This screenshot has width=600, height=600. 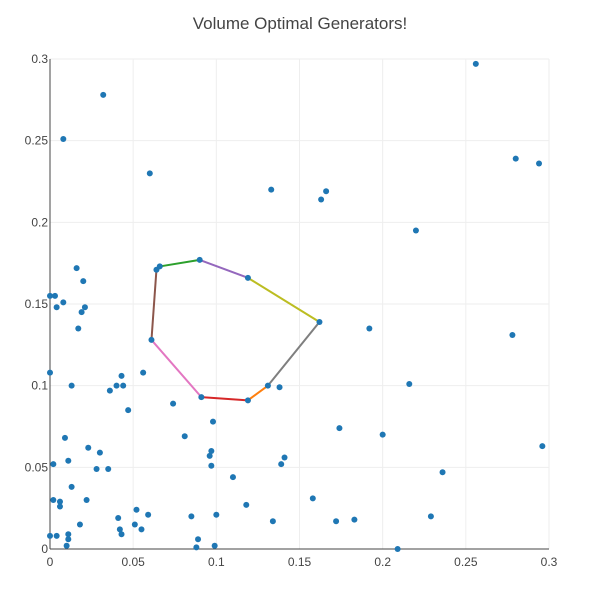 I want to click on x-axis-ticks: 0 0.05 0.1 0.15 0.2 0.25 0.3, so click(x=302, y=562).